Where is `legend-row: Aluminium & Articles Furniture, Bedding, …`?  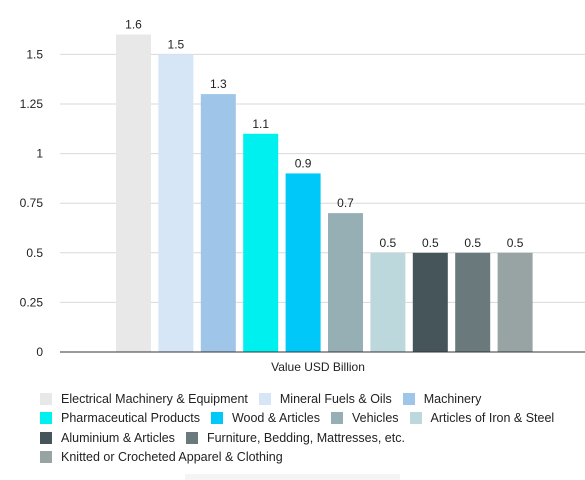 legend-row: Aluminium & Articles Furniture, Bedding, … is located at coordinates (312, 438).